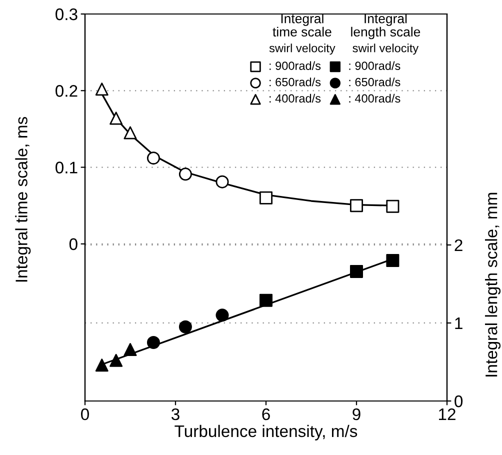 This screenshot has width=502, height=455. Describe the element at coordinates (302, 25) in the screenshot. I see `annotation: Integral time scale` at that location.